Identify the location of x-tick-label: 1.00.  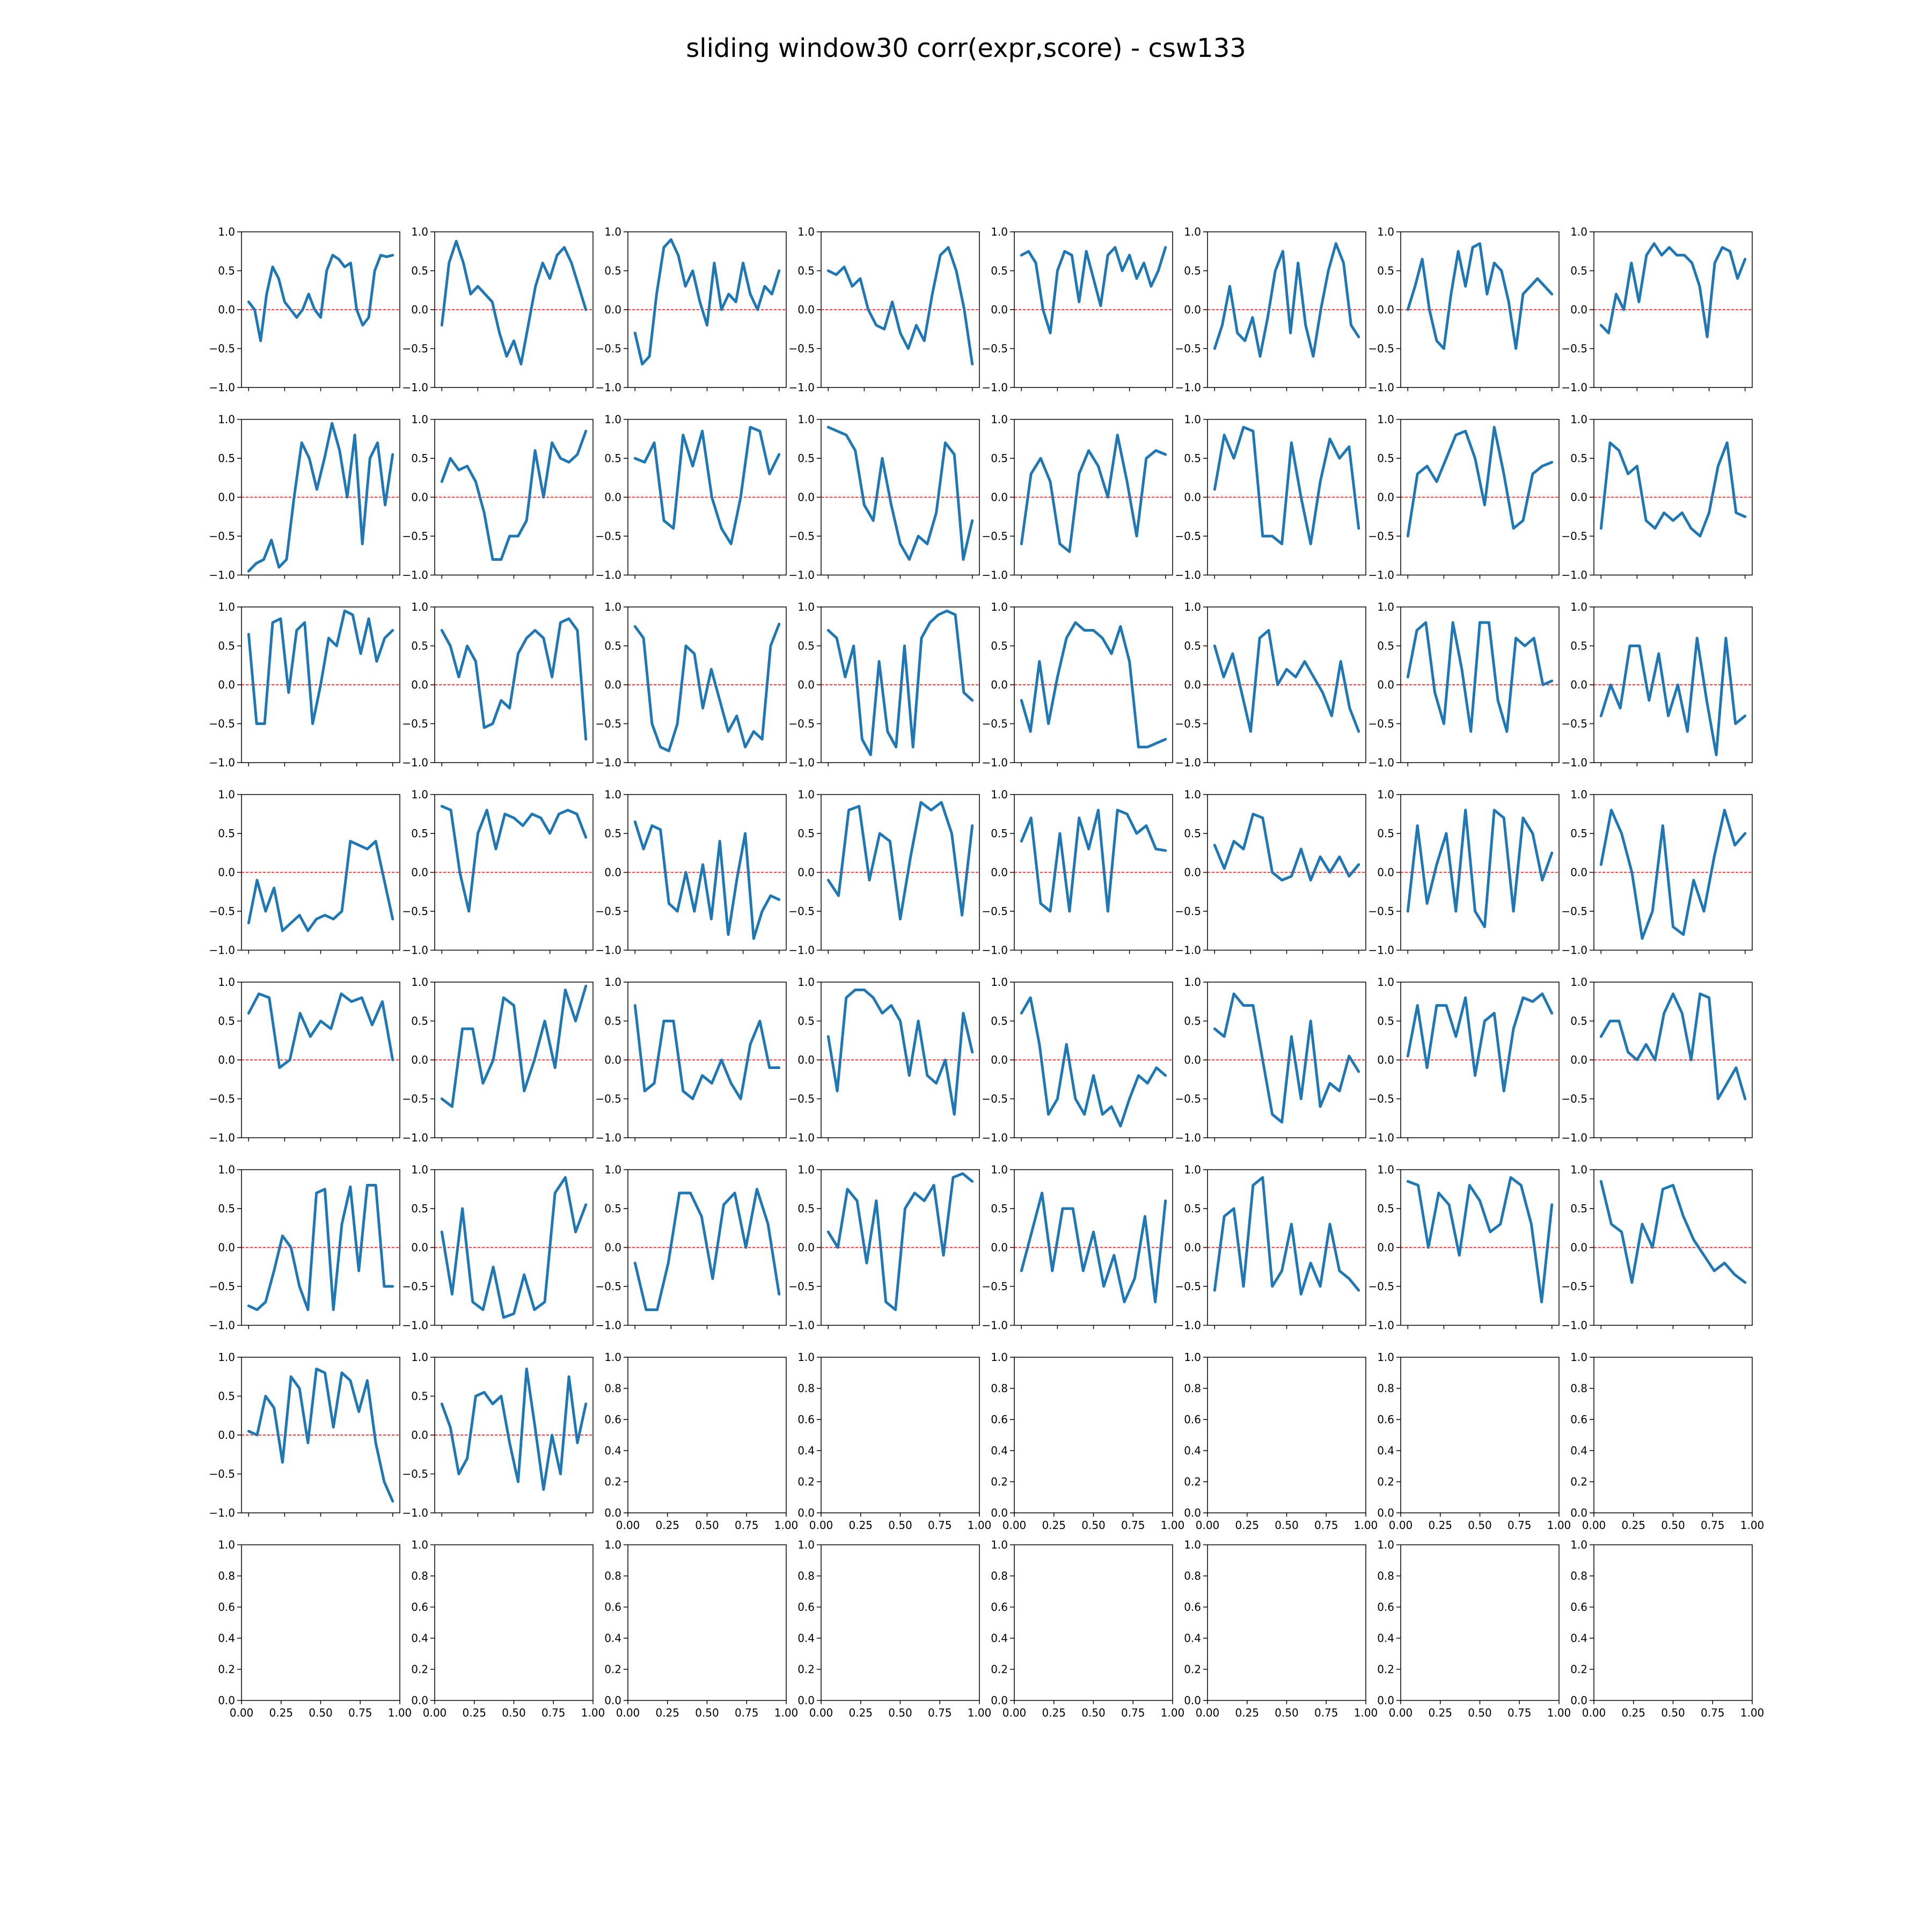
(1366, 1525).